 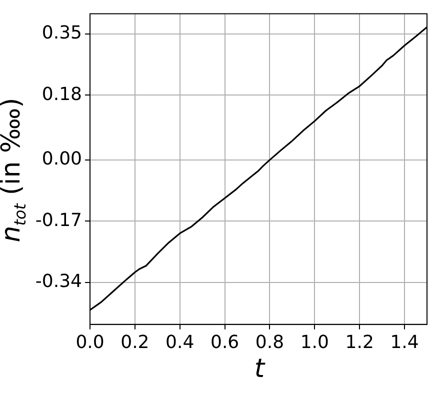 What do you see at coordinates (135, 342) in the screenshot?
I see `x-tick-label: 0.2` at bounding box center [135, 342].